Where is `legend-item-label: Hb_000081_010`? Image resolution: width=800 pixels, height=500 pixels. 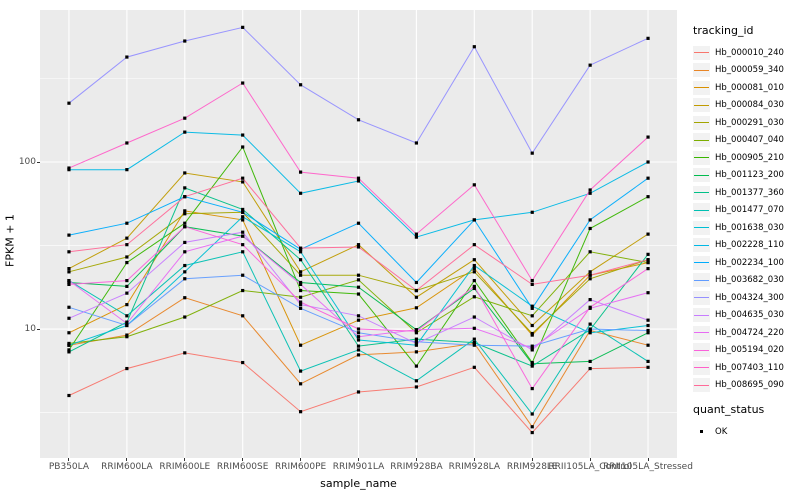 legend-item-label: Hb_000081_010 is located at coordinates (749, 87).